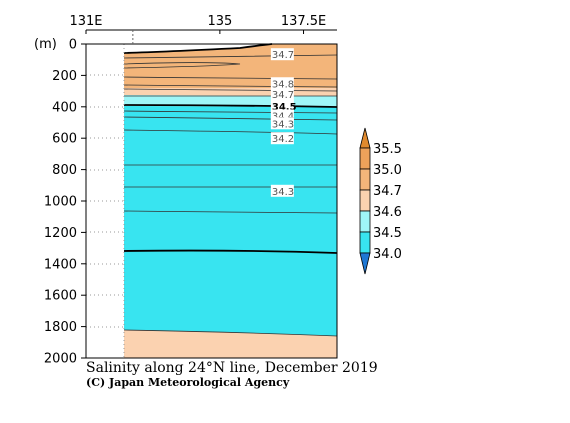 This screenshot has height=423, width=570. I want to click on colorbar-level-label: 34.7, so click(387, 191).